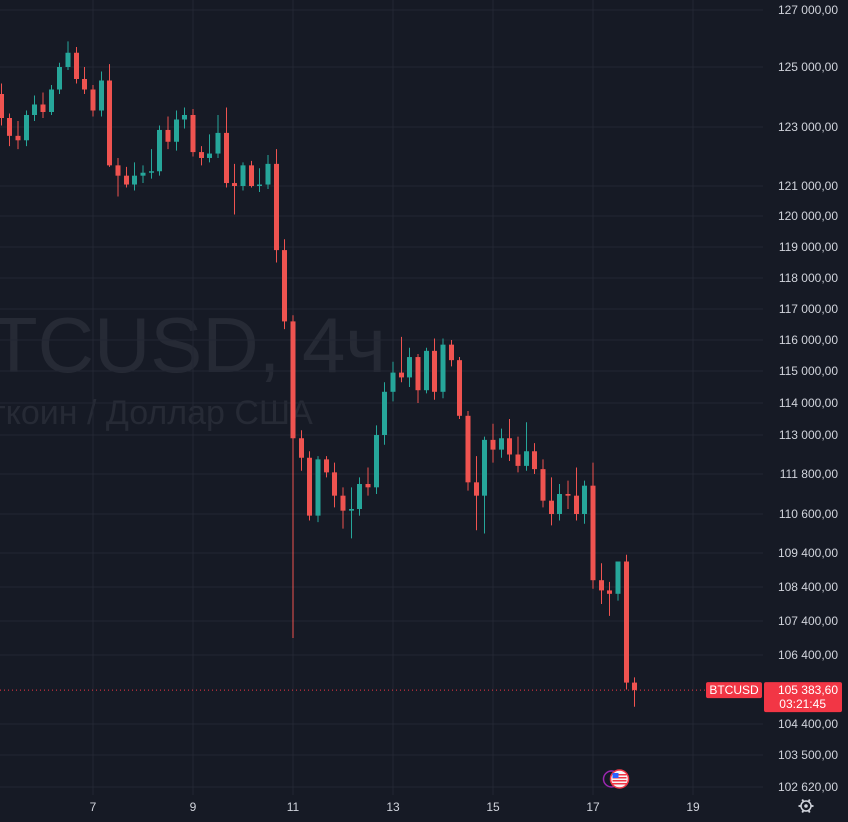 The width and height of the screenshot is (848, 822). What do you see at coordinates (616, 779) in the screenshot?
I see `economic-event-flag-icon` at bounding box center [616, 779].